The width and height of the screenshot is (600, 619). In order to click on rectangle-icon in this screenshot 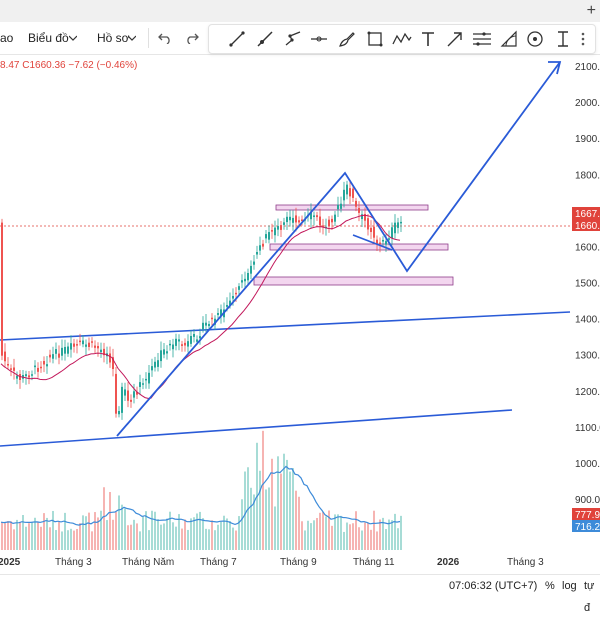, I will do `click(375, 39)`.